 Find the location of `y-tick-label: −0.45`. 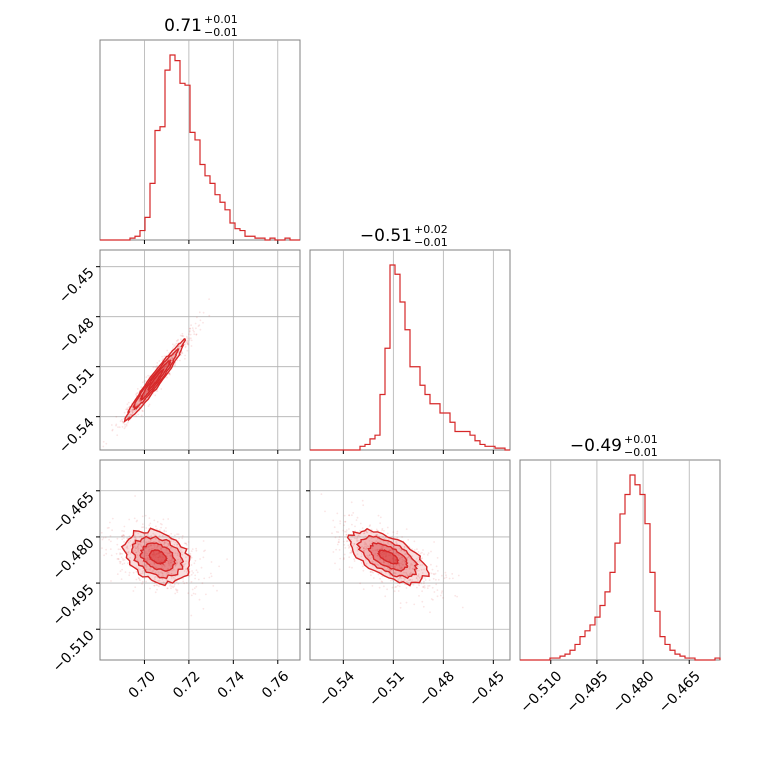

y-tick-label: −0.45 is located at coordinates (77, 286).